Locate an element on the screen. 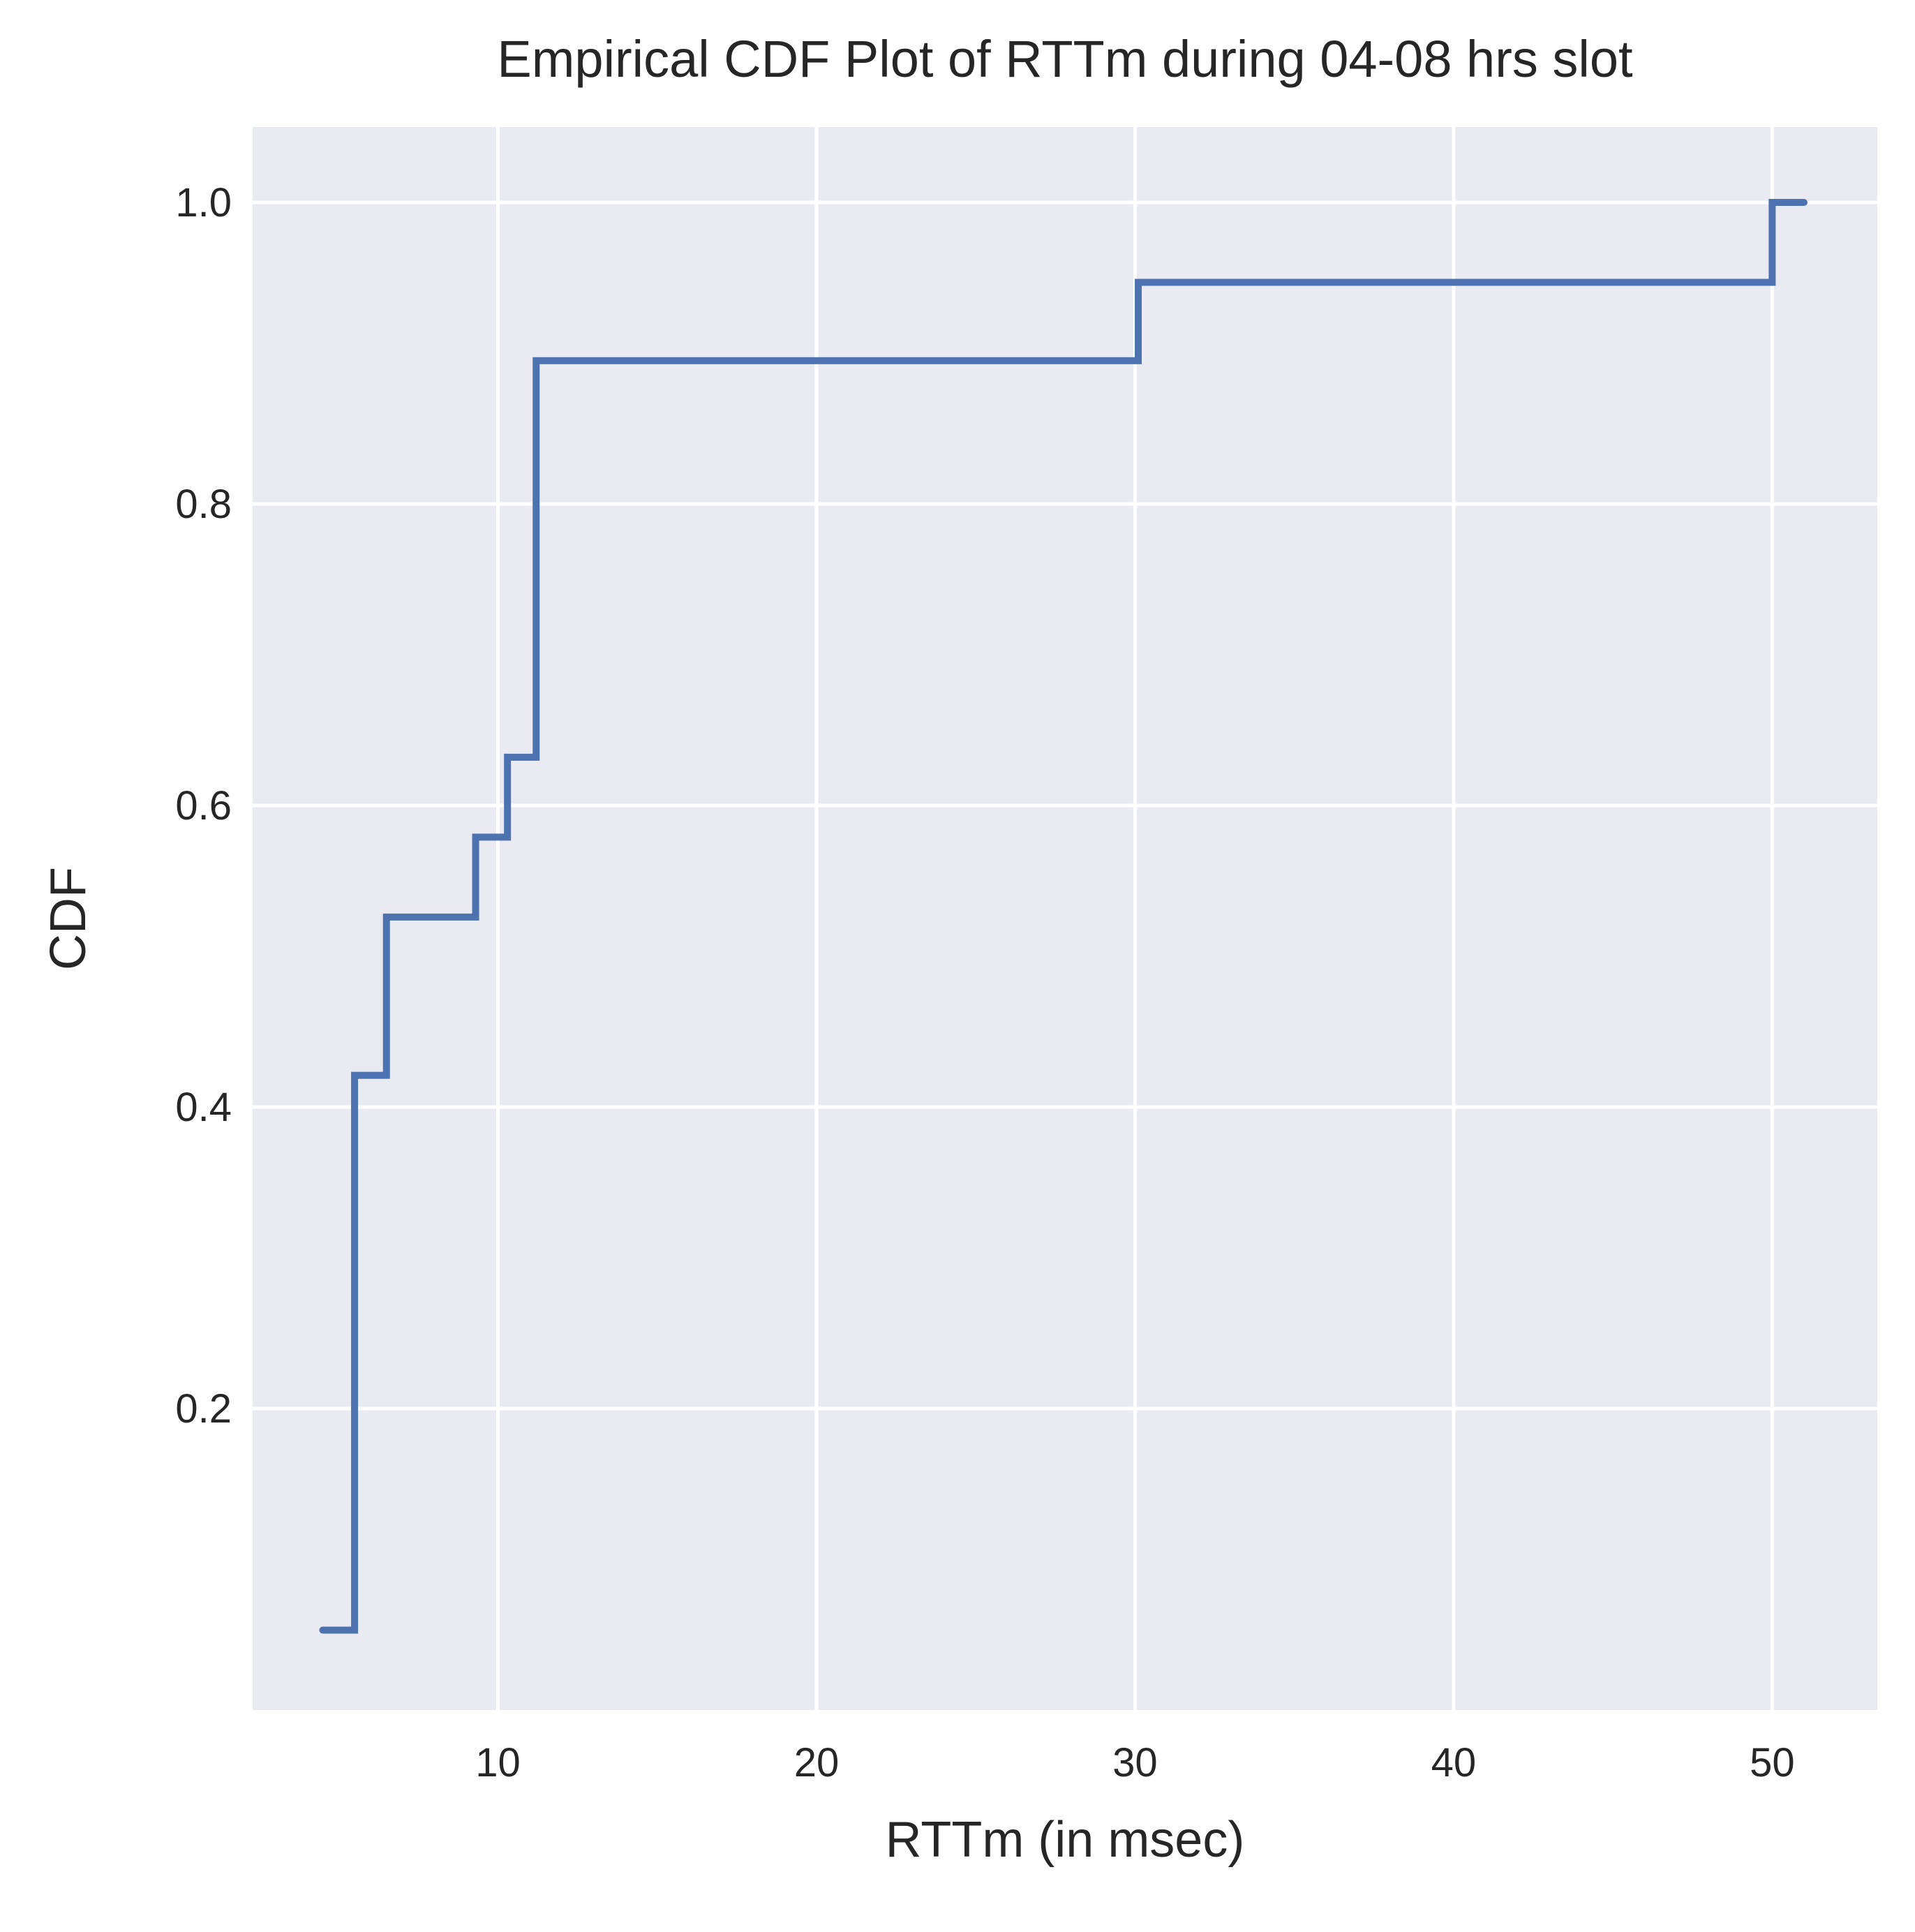  y-tick-labels: 0.2 0.4 0.6 0.8 1.0 is located at coordinates (203, 806).